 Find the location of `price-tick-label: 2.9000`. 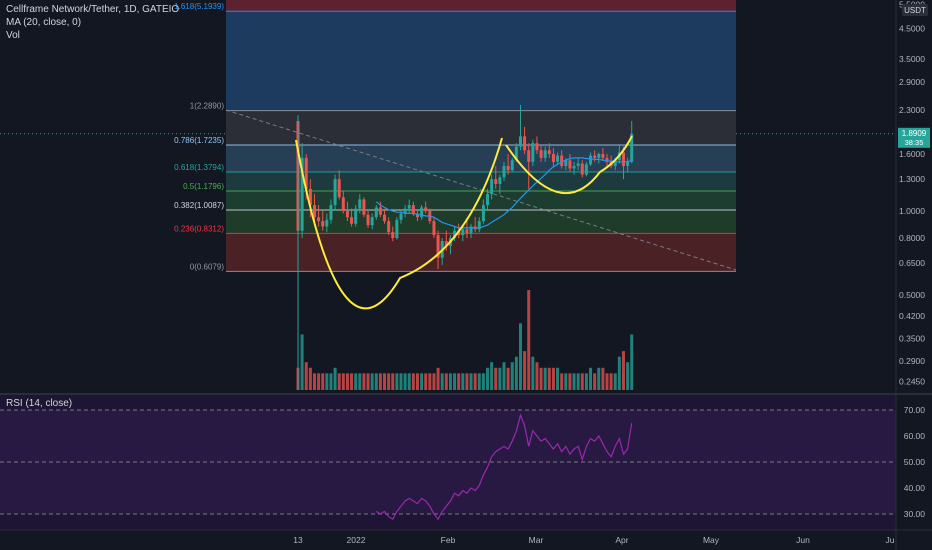

price-tick-label: 2.9000 is located at coordinates (912, 82).